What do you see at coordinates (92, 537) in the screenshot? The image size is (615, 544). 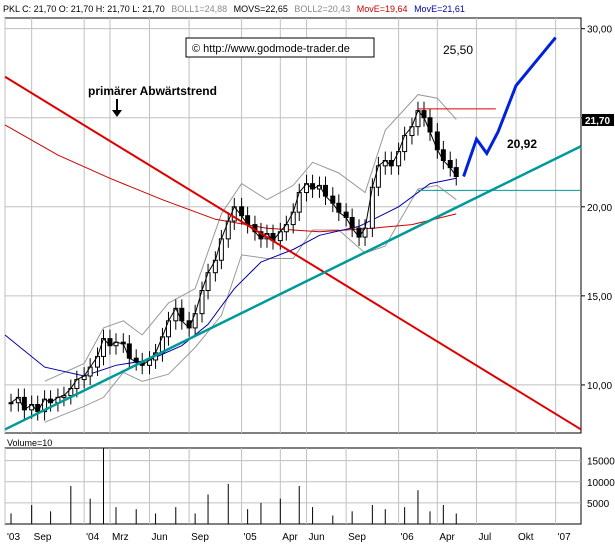 I see `time-tick-label: '04` at bounding box center [92, 537].